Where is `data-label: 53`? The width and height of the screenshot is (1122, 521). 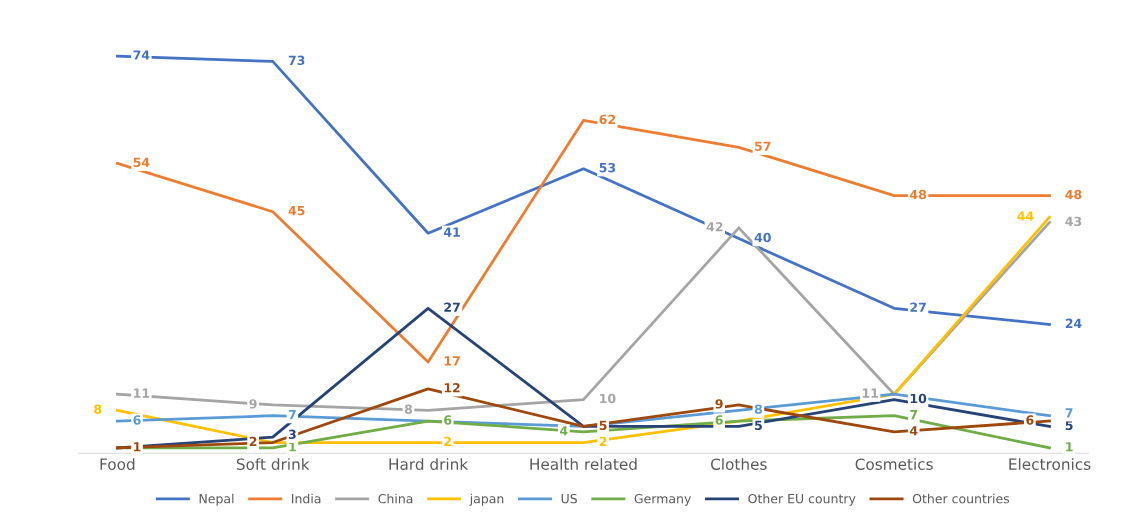
data-label: 53 is located at coordinates (607, 167).